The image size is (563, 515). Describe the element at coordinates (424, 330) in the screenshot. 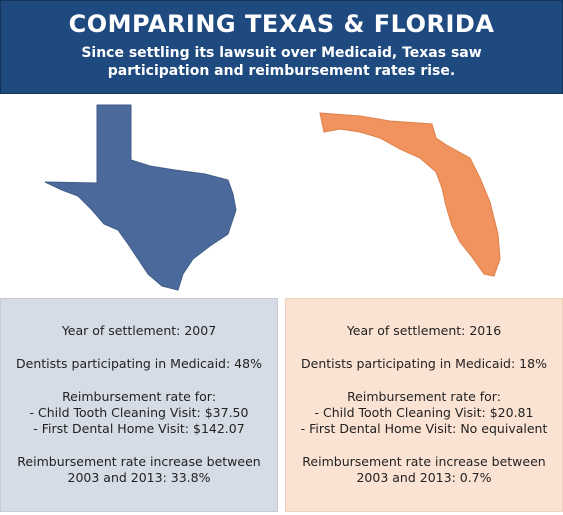

I see `settlement: Year of settlement: 2016` at that location.